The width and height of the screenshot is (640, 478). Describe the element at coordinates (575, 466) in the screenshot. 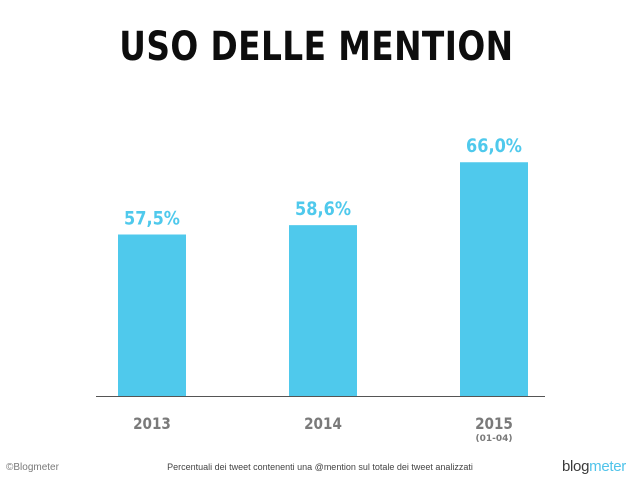

I see `logo-text-blog: blog` at that location.